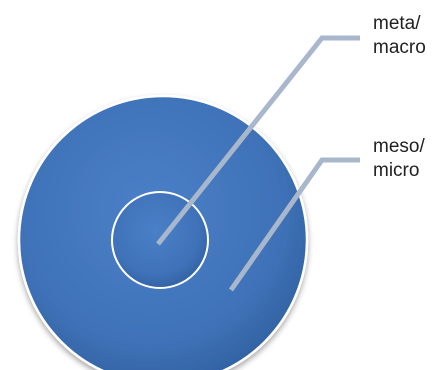  What do you see at coordinates (399, 159) in the screenshot?
I see `label-meso-micro: meso/ micro` at bounding box center [399, 159].